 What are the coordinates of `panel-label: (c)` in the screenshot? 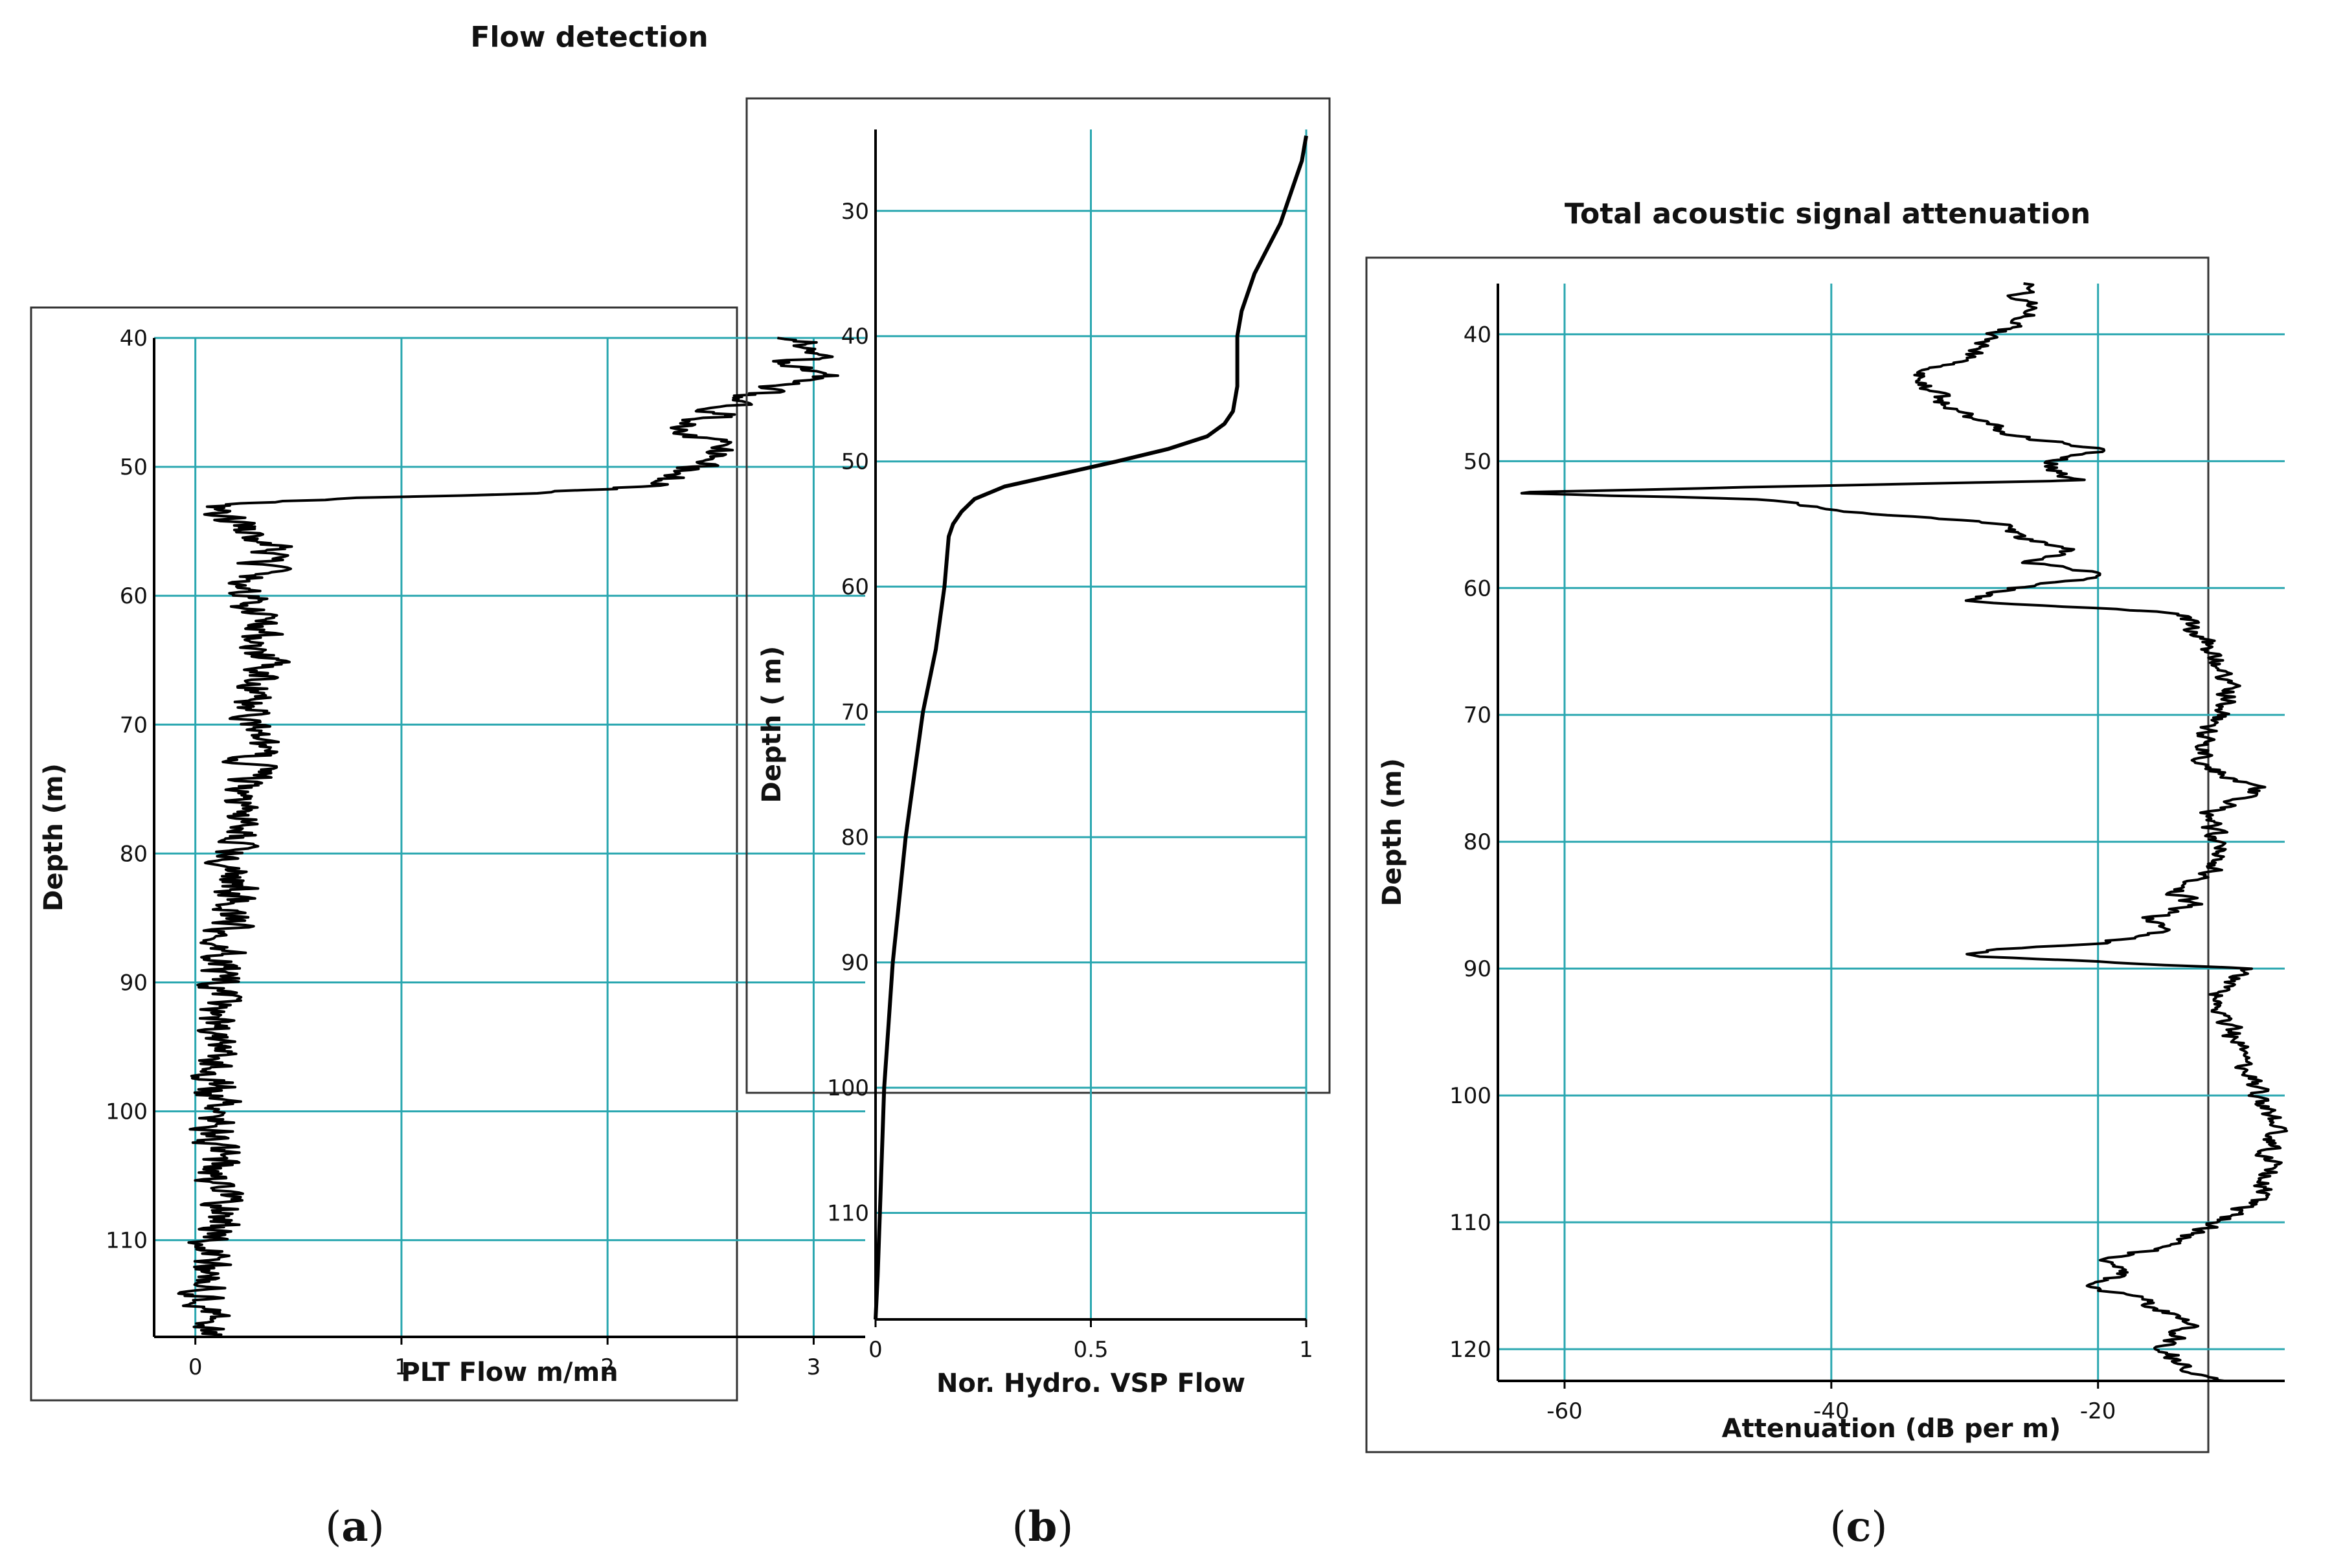 It's located at (1859, 1527).